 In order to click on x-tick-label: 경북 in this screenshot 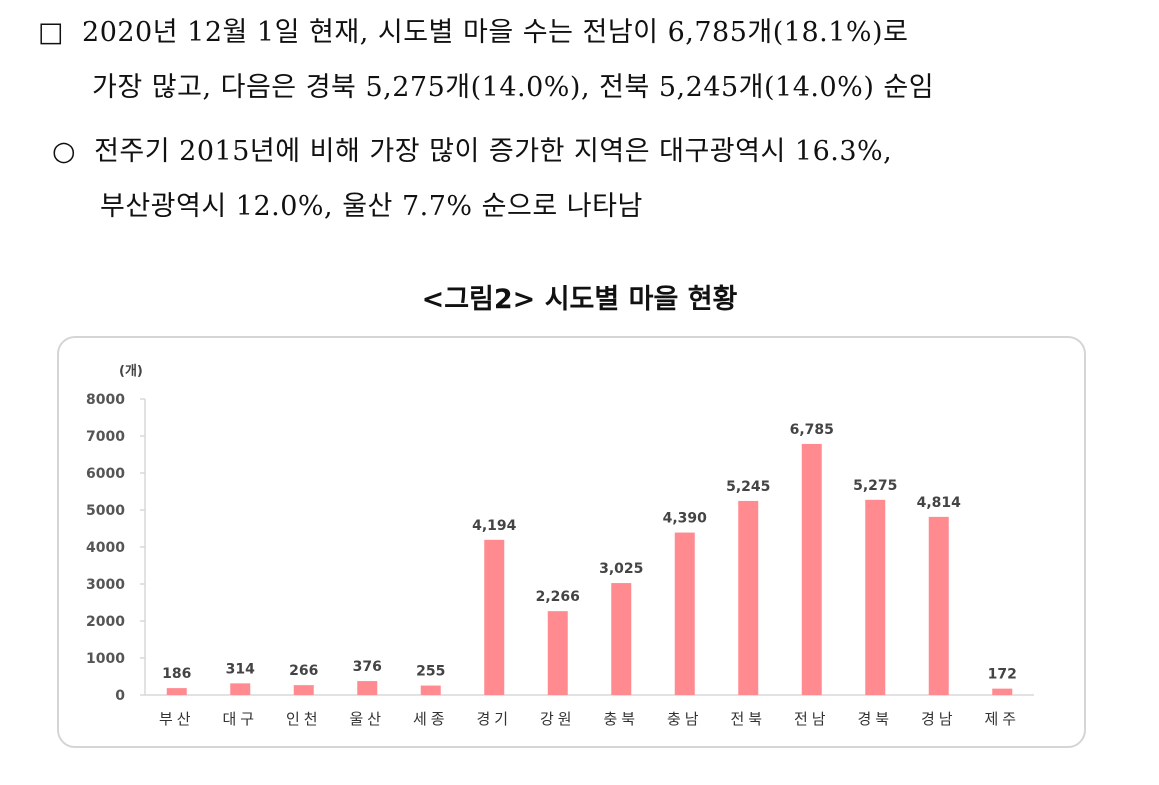, I will do `click(875, 719)`.